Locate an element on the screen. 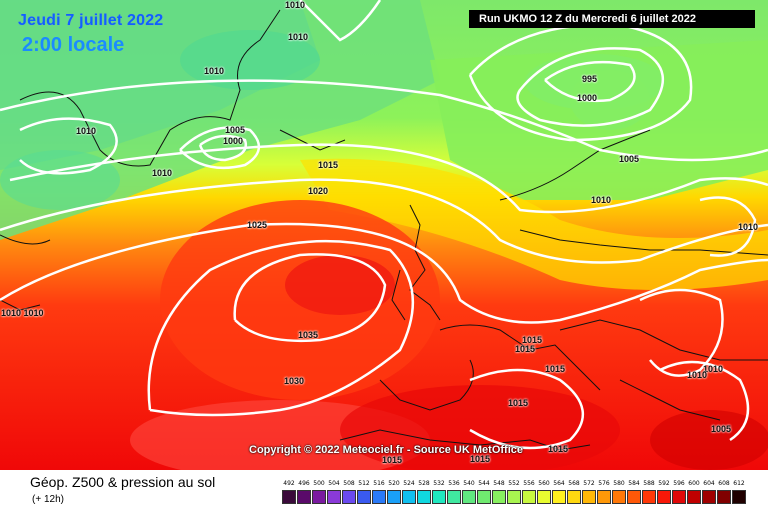 The width and height of the screenshot is (768, 512). scale-tick-label: 584 is located at coordinates (634, 483).